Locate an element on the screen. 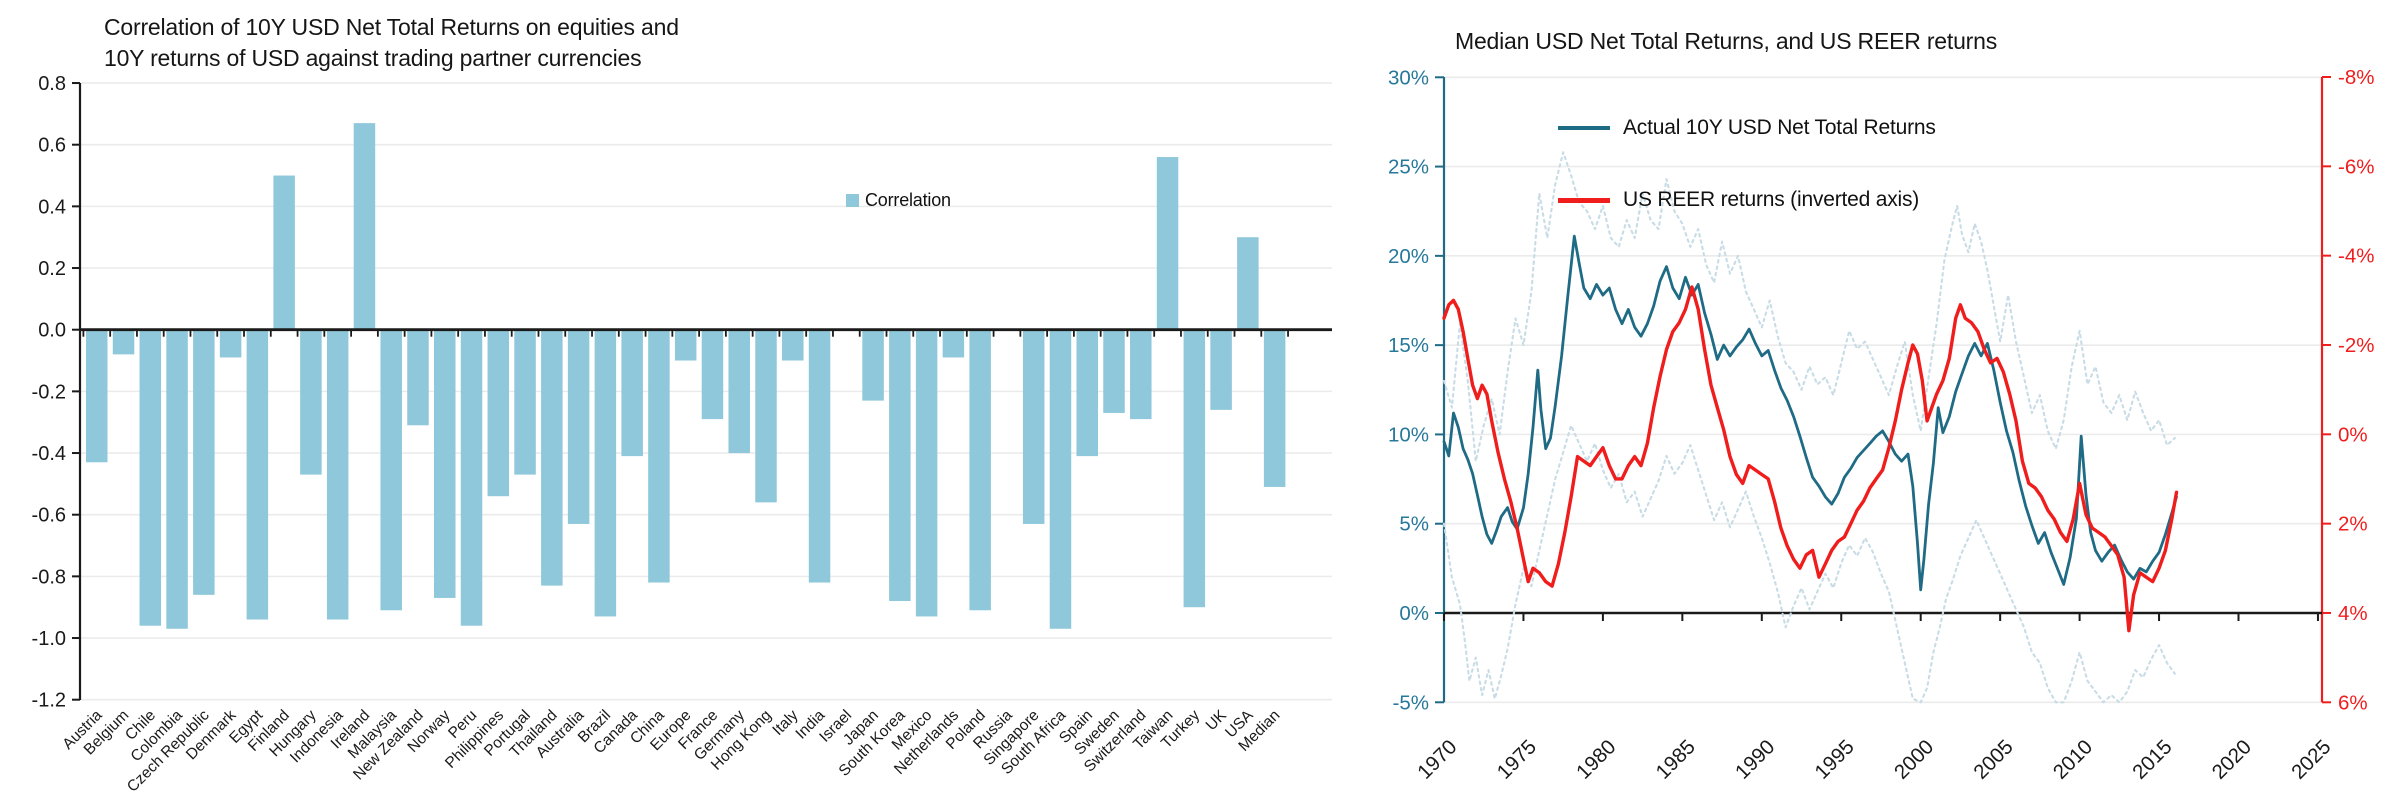  bar-portugal is located at coordinates (525, 402).